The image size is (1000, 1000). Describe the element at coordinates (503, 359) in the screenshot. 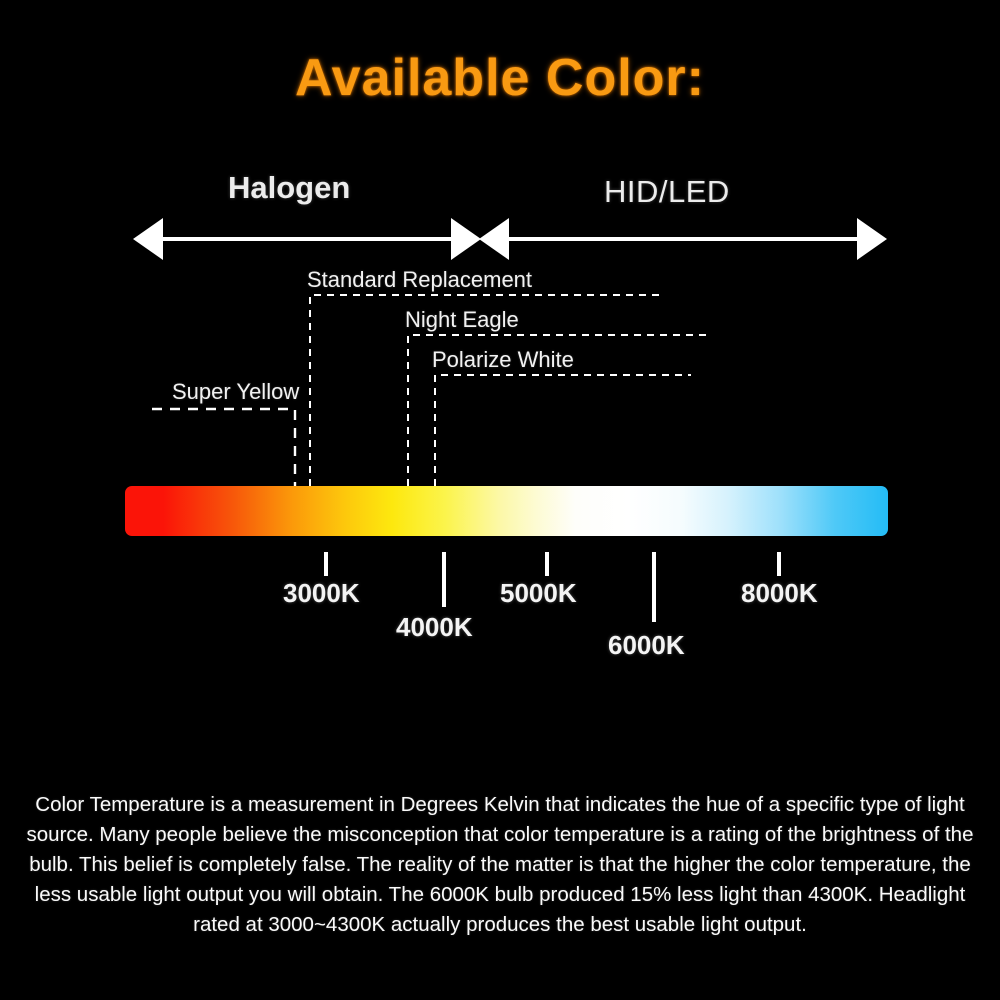

I see `bracket-label-polarize-white: Polarize White` at that location.